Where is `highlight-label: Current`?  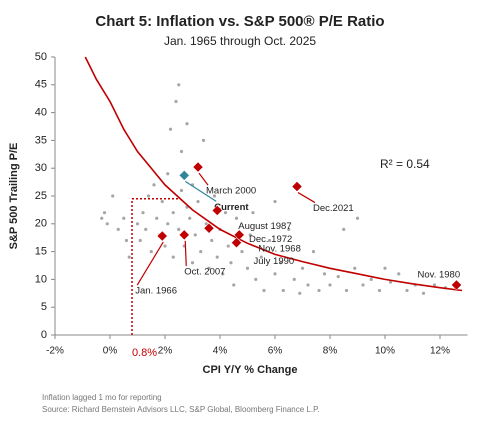 highlight-label: Current is located at coordinates (231, 207).